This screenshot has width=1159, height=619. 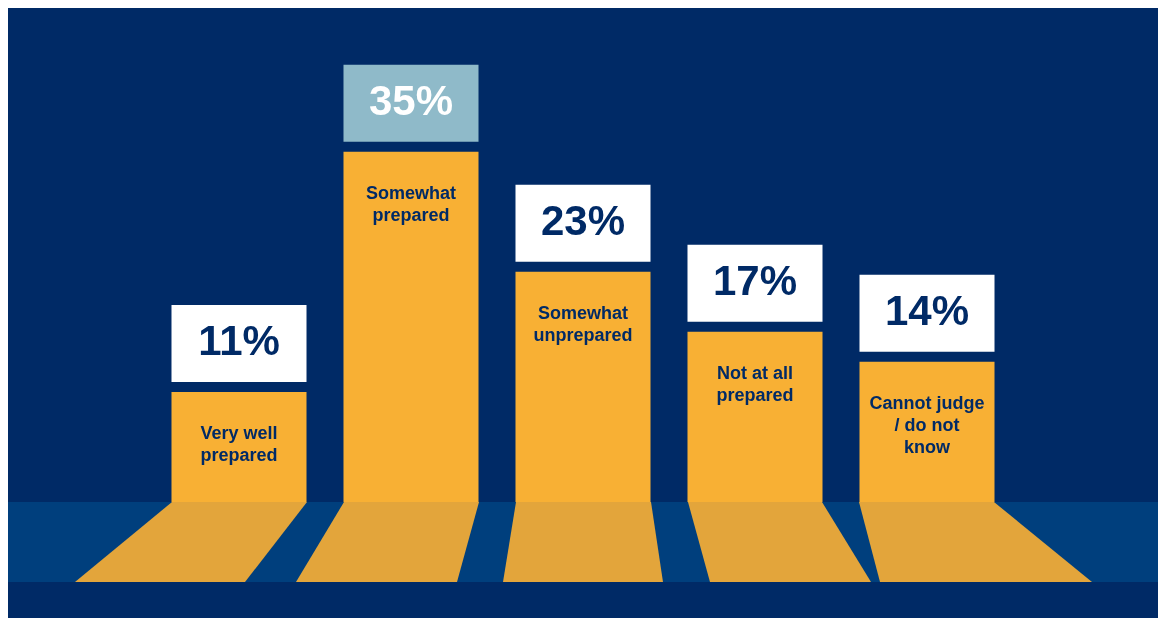 What do you see at coordinates (927, 424) in the screenshot?
I see `x-tick-label: Cannot judge / do not know` at bounding box center [927, 424].